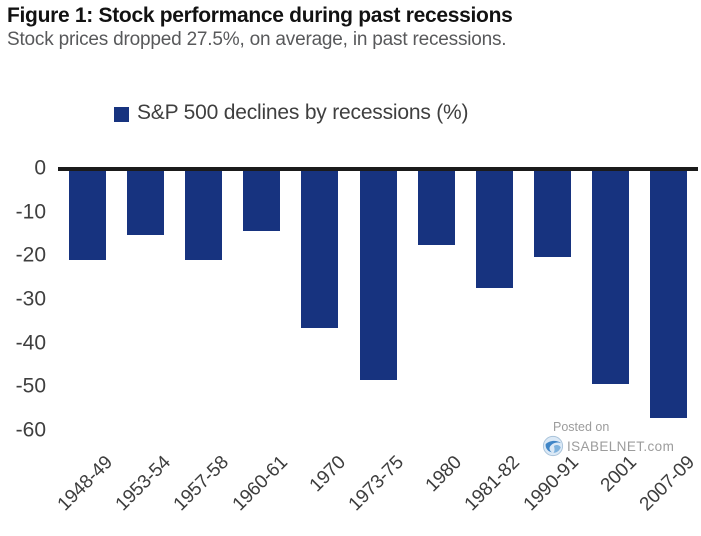 The height and width of the screenshot is (536, 701). What do you see at coordinates (30, 212) in the screenshot?
I see `y-tick-label: -10` at bounding box center [30, 212].